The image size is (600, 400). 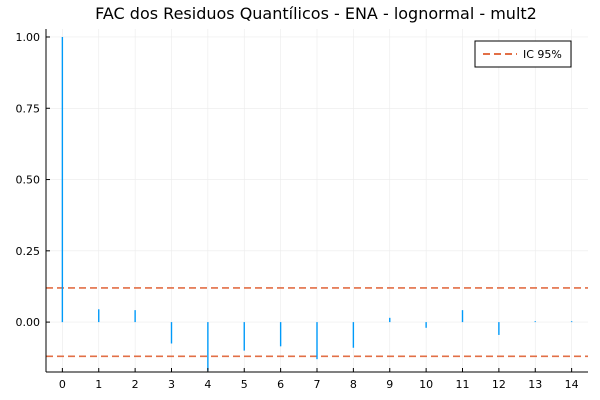 I want to click on x-tick-label: 7, so click(x=317, y=384).